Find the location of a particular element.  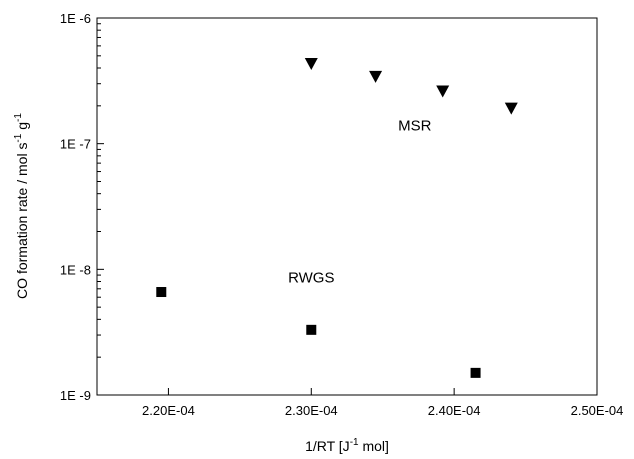

annotations: MSR RWGS is located at coordinates (360, 201).